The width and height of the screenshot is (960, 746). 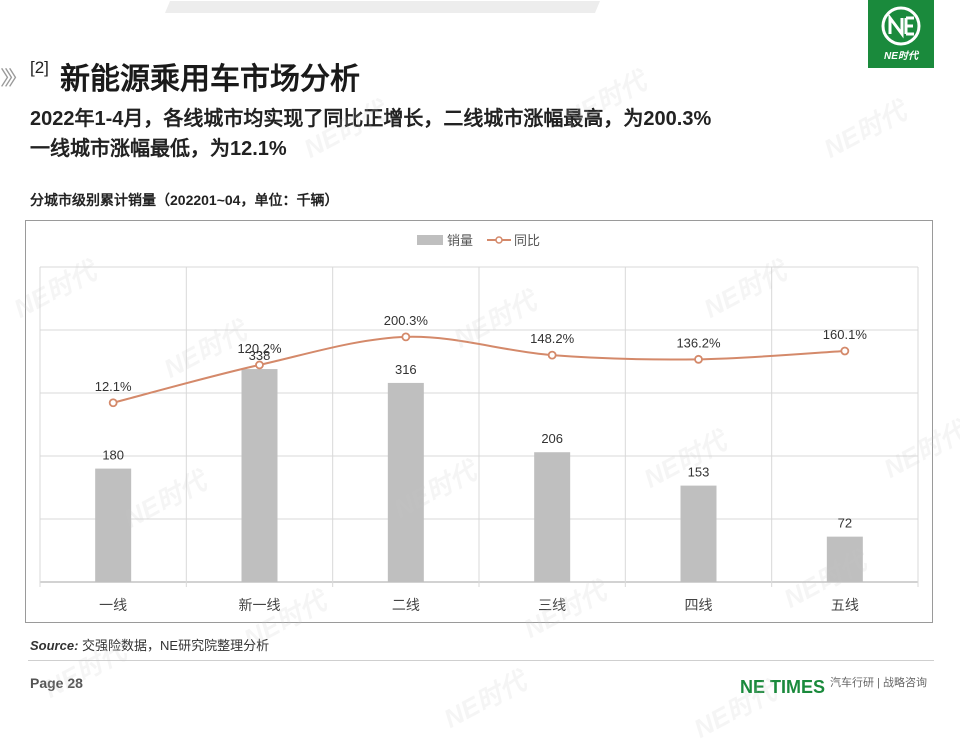 I want to click on yoy-point-四线, so click(x=698, y=359).